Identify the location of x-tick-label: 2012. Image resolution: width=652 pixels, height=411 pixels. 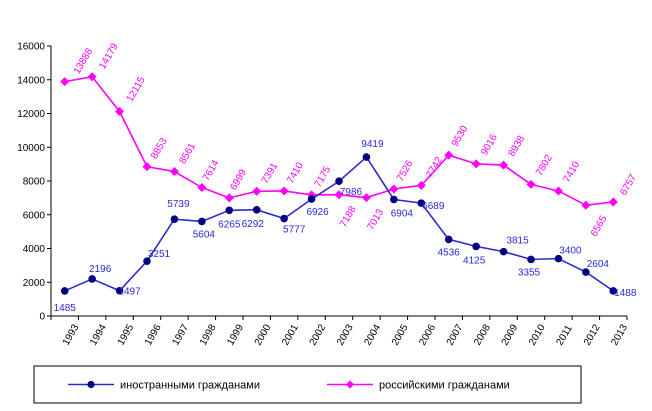
(592, 334).